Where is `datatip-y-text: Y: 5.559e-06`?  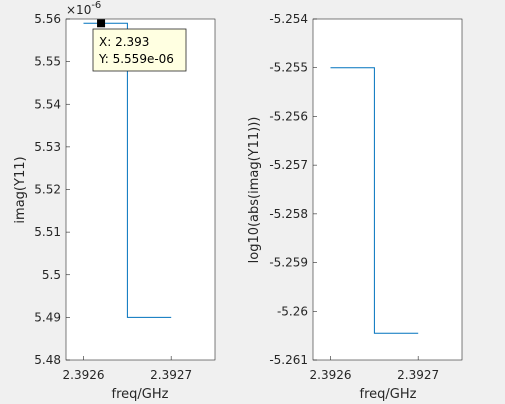 datatip-y-text: Y: 5.559e-06 is located at coordinates (136, 59).